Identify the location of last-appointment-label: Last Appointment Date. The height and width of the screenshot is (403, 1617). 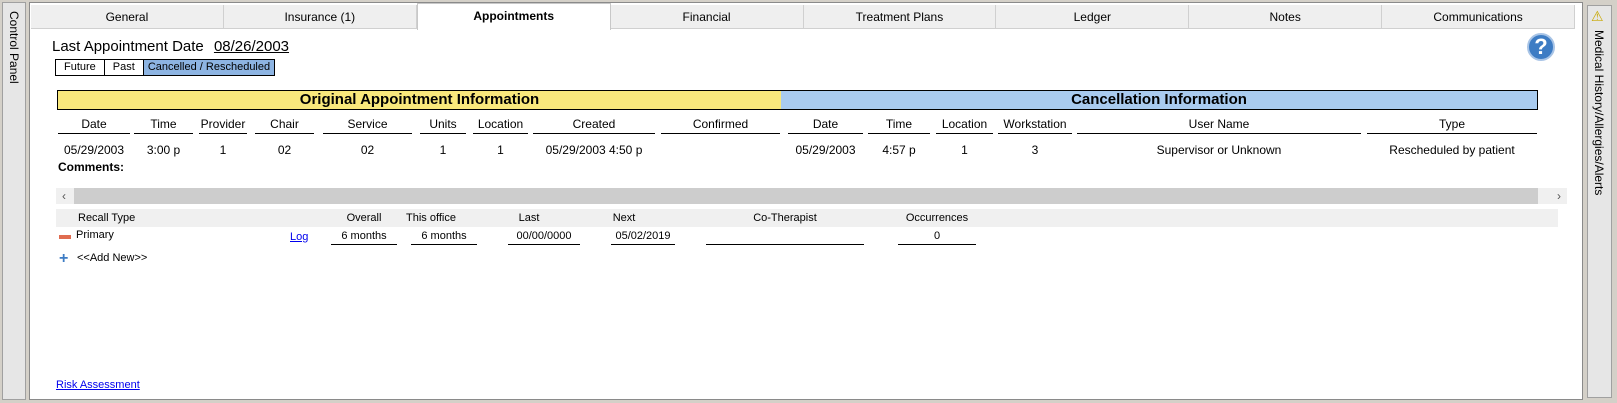
(128, 46).